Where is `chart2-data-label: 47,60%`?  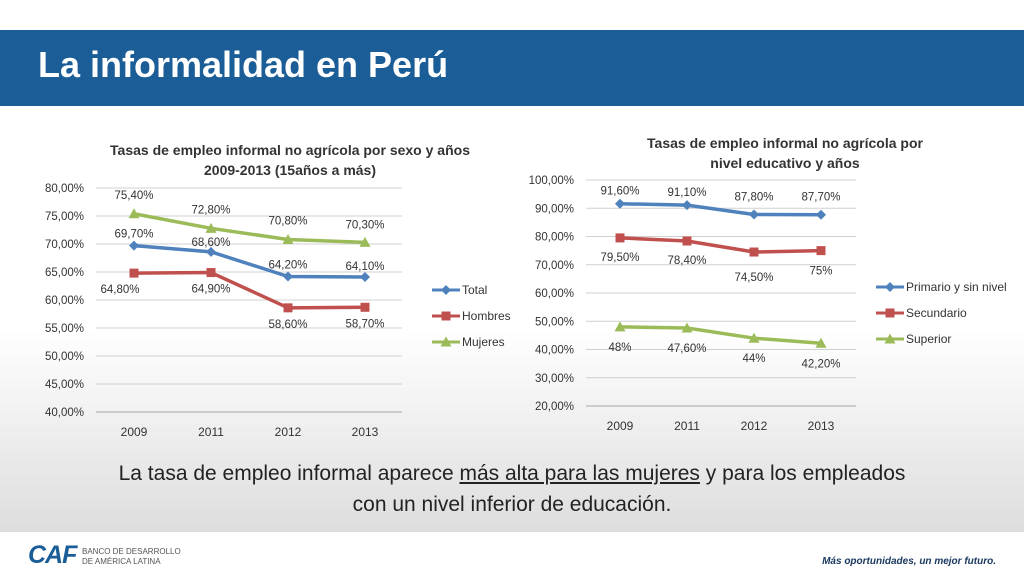
chart2-data-label: 47,60% is located at coordinates (686, 349).